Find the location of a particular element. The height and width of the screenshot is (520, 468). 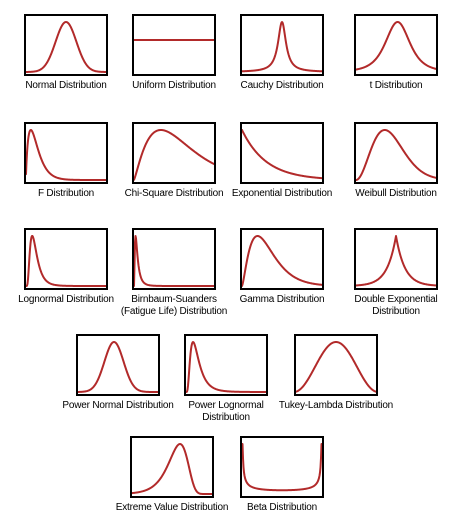

uniform-plot is located at coordinates (174, 45).